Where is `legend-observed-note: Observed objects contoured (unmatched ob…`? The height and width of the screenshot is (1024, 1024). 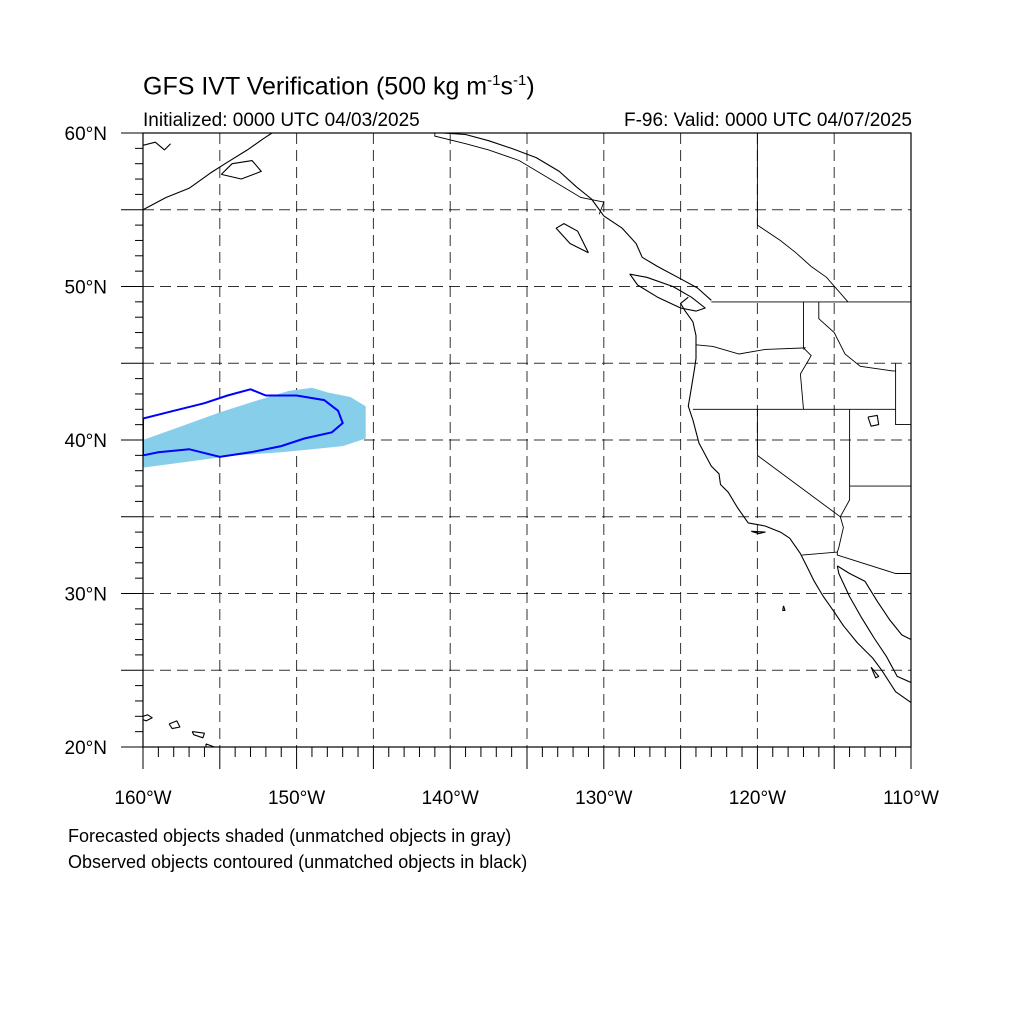
legend-observed-note: Observed objects contoured (unmatched ob… is located at coordinates (298, 862).